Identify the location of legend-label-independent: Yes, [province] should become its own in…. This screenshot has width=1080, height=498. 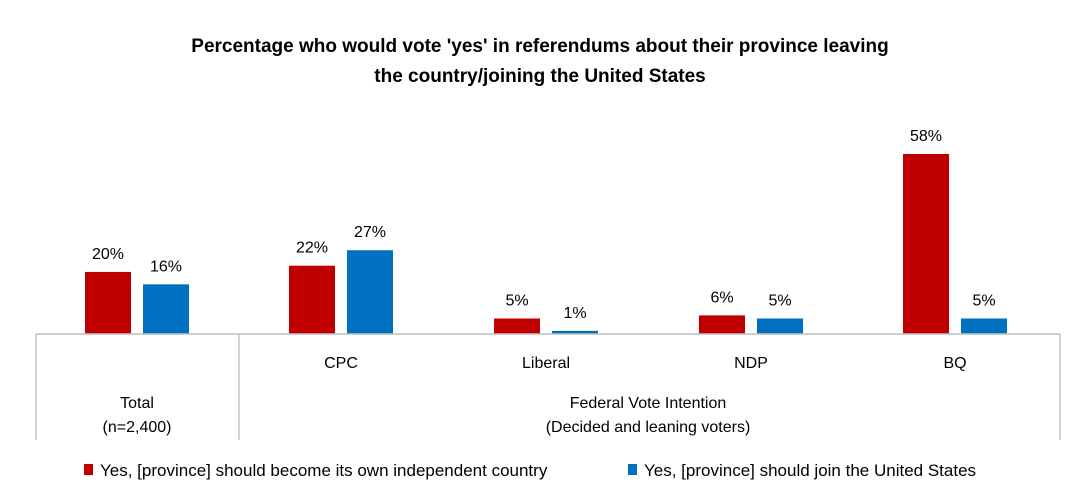
(324, 470).